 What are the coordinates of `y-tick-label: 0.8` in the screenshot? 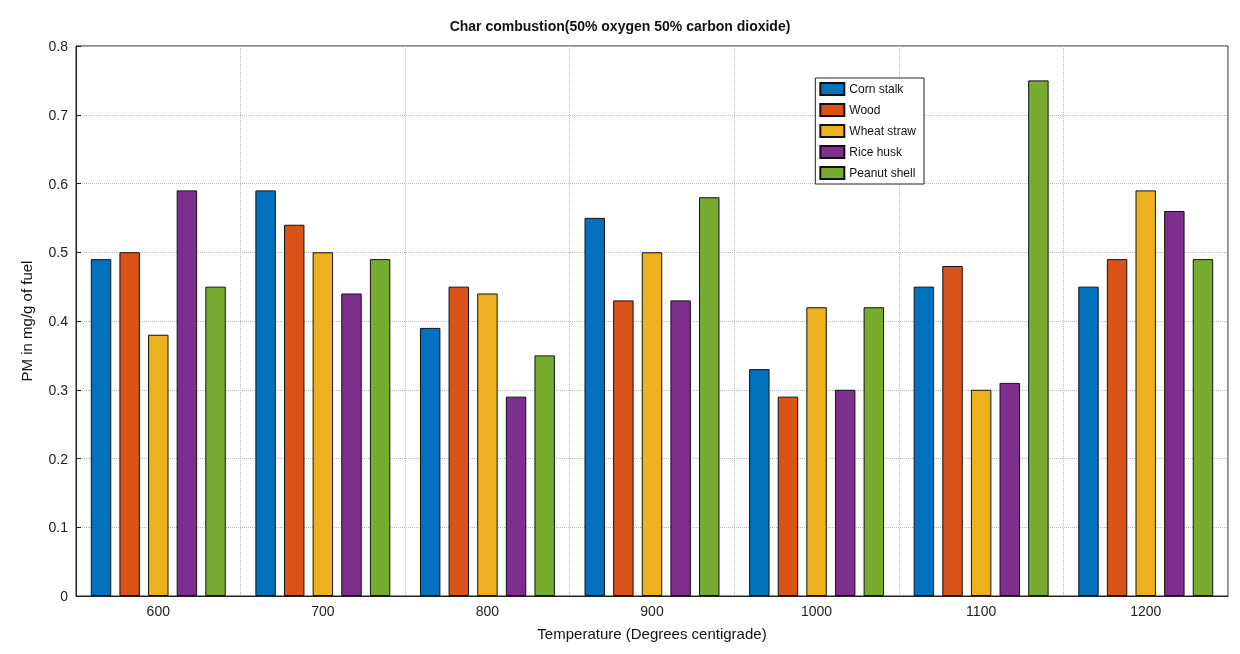 It's located at (58, 46).